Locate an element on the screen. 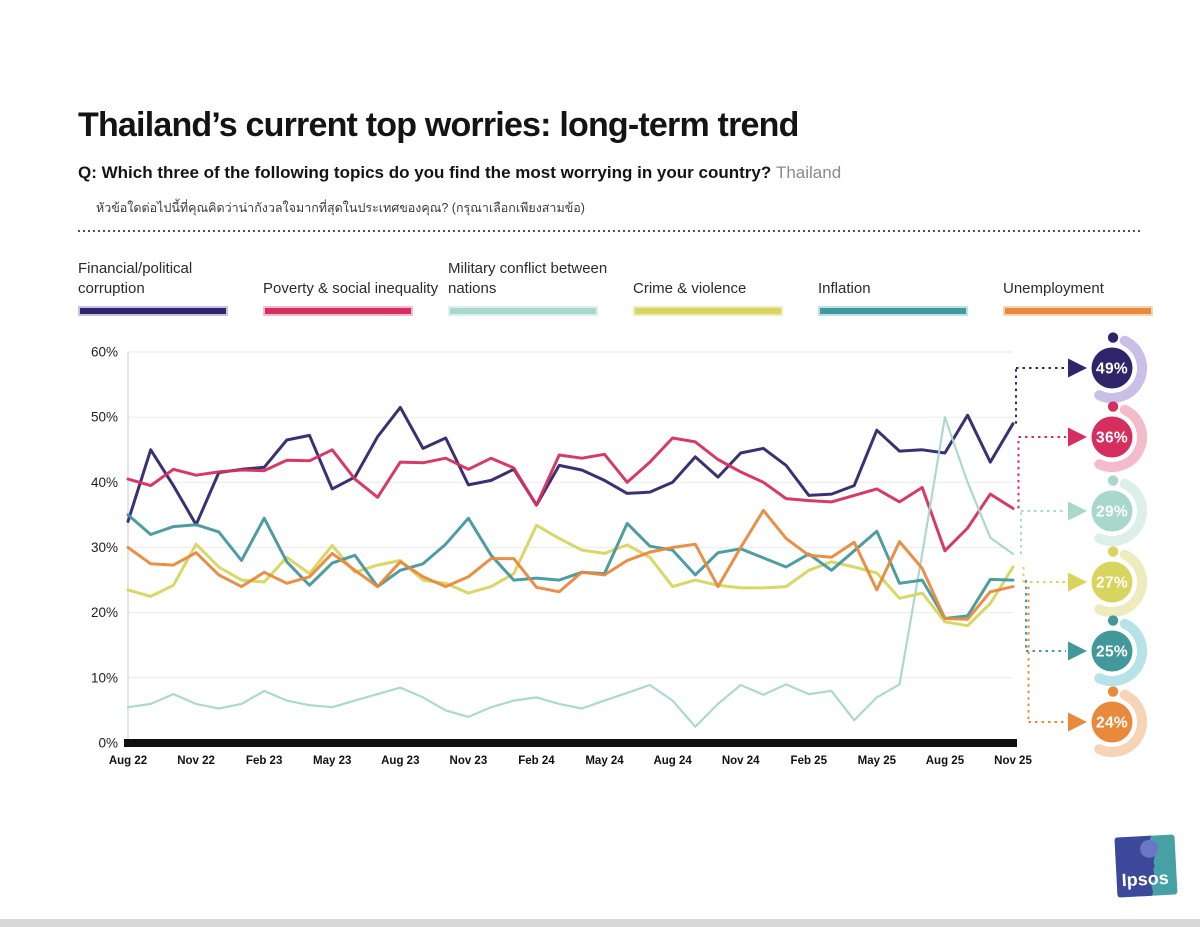 The height and width of the screenshot is (927, 1200). y-tick-label-0: 0% is located at coordinates (108, 743).